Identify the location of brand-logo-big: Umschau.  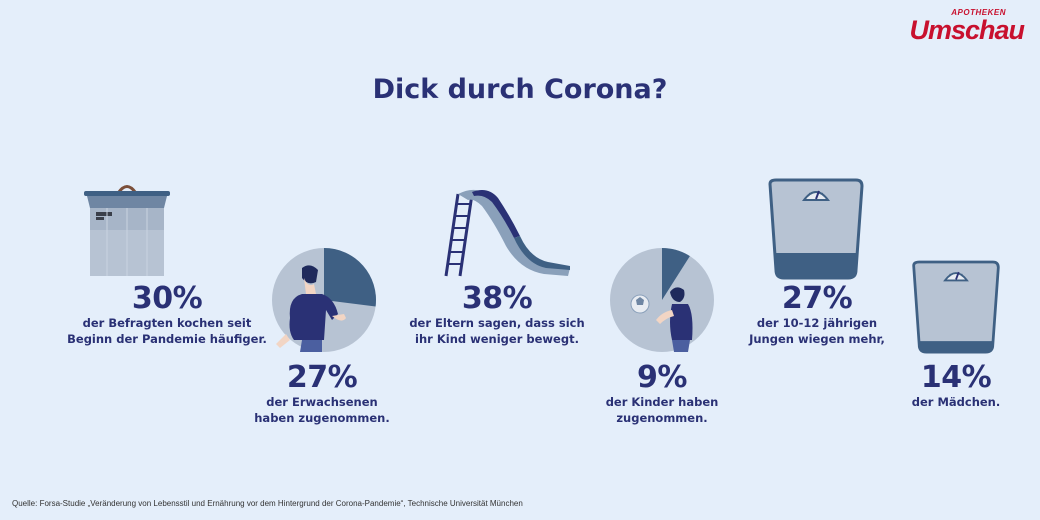
(967, 30).